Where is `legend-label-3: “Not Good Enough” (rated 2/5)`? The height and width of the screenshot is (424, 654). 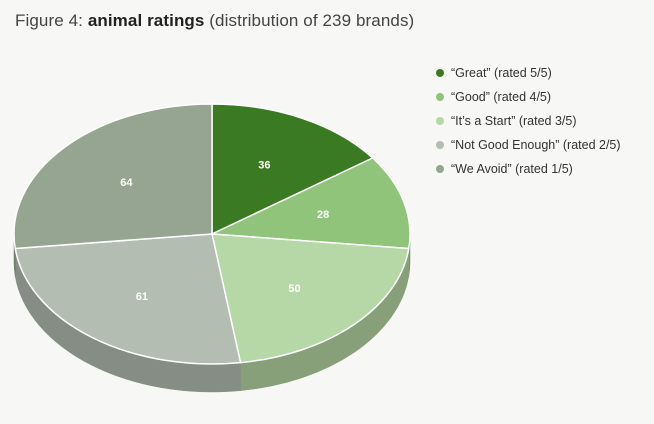
legend-label-3: “Not Good Enough” (rated 2/5) is located at coordinates (536, 145).